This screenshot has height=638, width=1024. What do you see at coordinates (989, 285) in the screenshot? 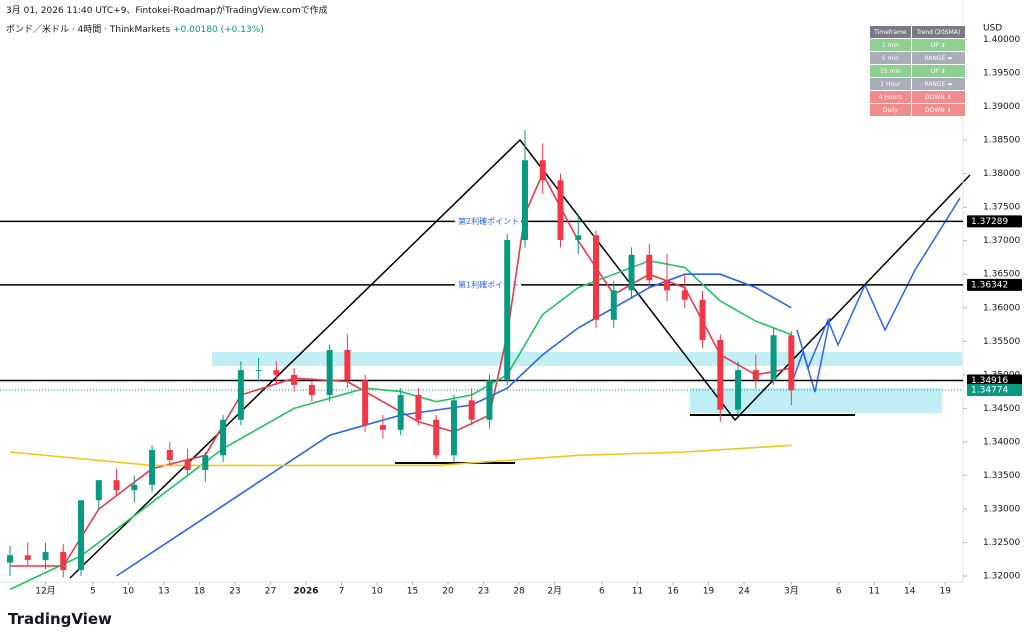
I see `price-label: 1.36342` at bounding box center [989, 285].